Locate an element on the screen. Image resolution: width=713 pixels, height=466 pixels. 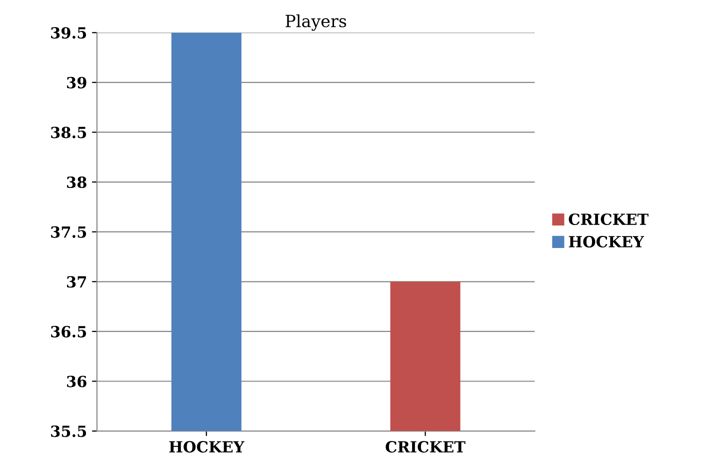
y-tick-label: 37 is located at coordinates (76, 282).